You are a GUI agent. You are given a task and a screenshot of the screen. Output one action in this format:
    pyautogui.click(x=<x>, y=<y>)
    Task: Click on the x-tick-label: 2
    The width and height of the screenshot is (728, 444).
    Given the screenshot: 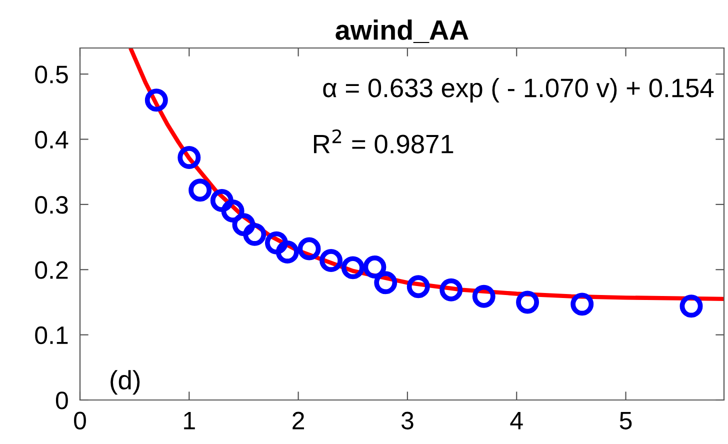 What is the action you would take?
    pyautogui.click(x=298, y=421)
    